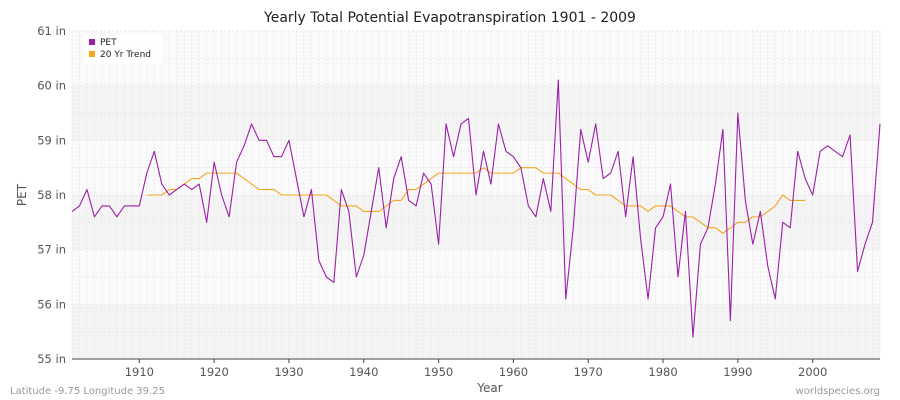  I want to click on legend: PET 20 Yr Trend, so click(123, 49).